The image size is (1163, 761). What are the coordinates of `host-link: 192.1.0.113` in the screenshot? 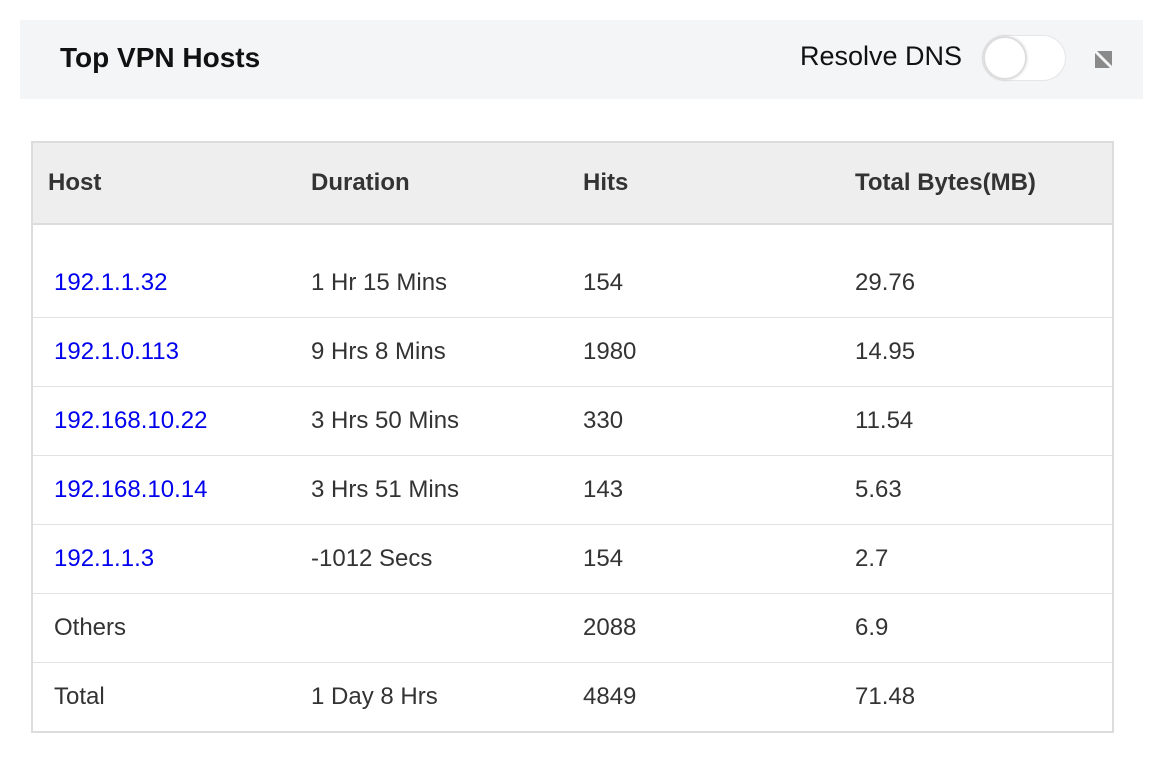 It's located at (117, 351).